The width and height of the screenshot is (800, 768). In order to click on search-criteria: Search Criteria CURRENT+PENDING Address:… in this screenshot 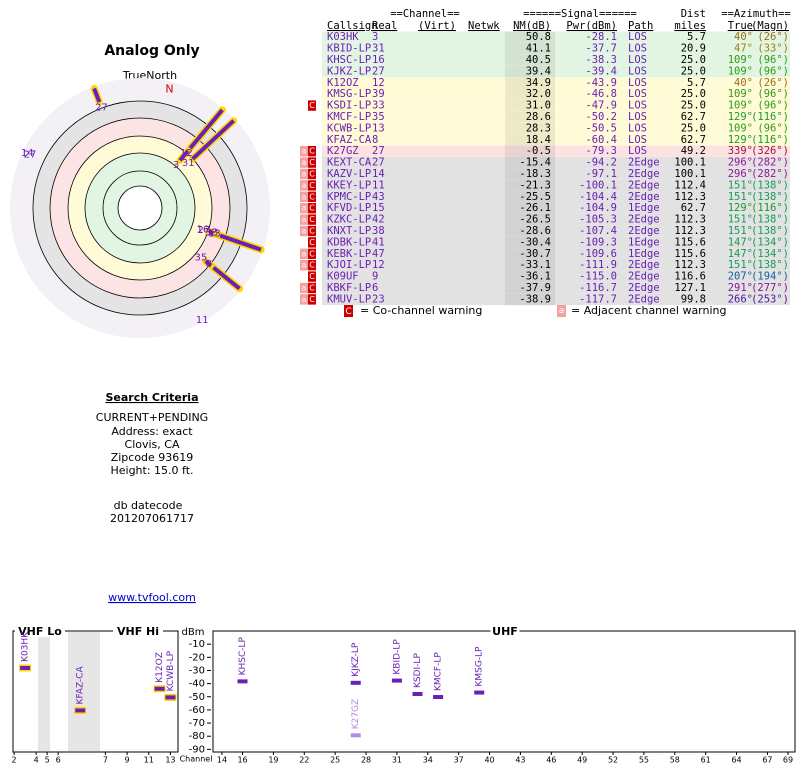, I will do `click(152, 497)`.